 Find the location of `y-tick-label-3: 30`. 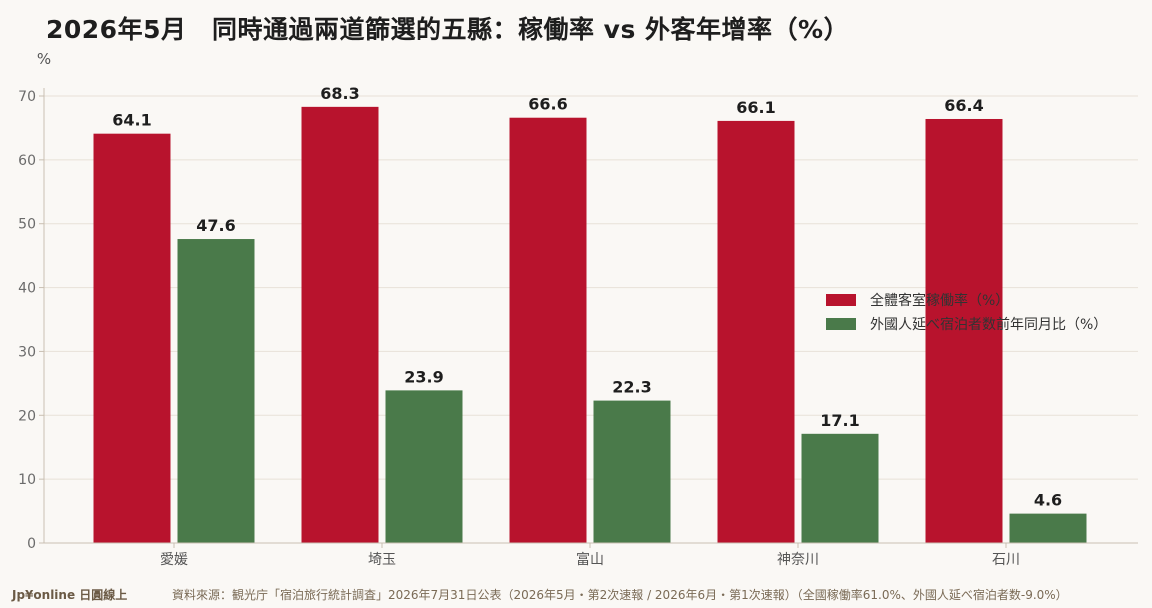

y-tick-label-3: 30 is located at coordinates (27, 352).